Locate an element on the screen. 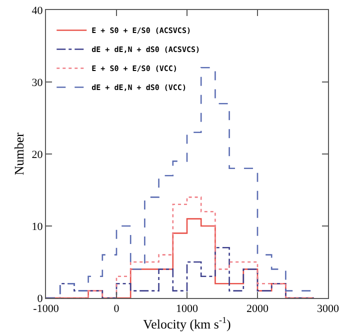  y-tick-label: 30 is located at coordinates (38, 82).